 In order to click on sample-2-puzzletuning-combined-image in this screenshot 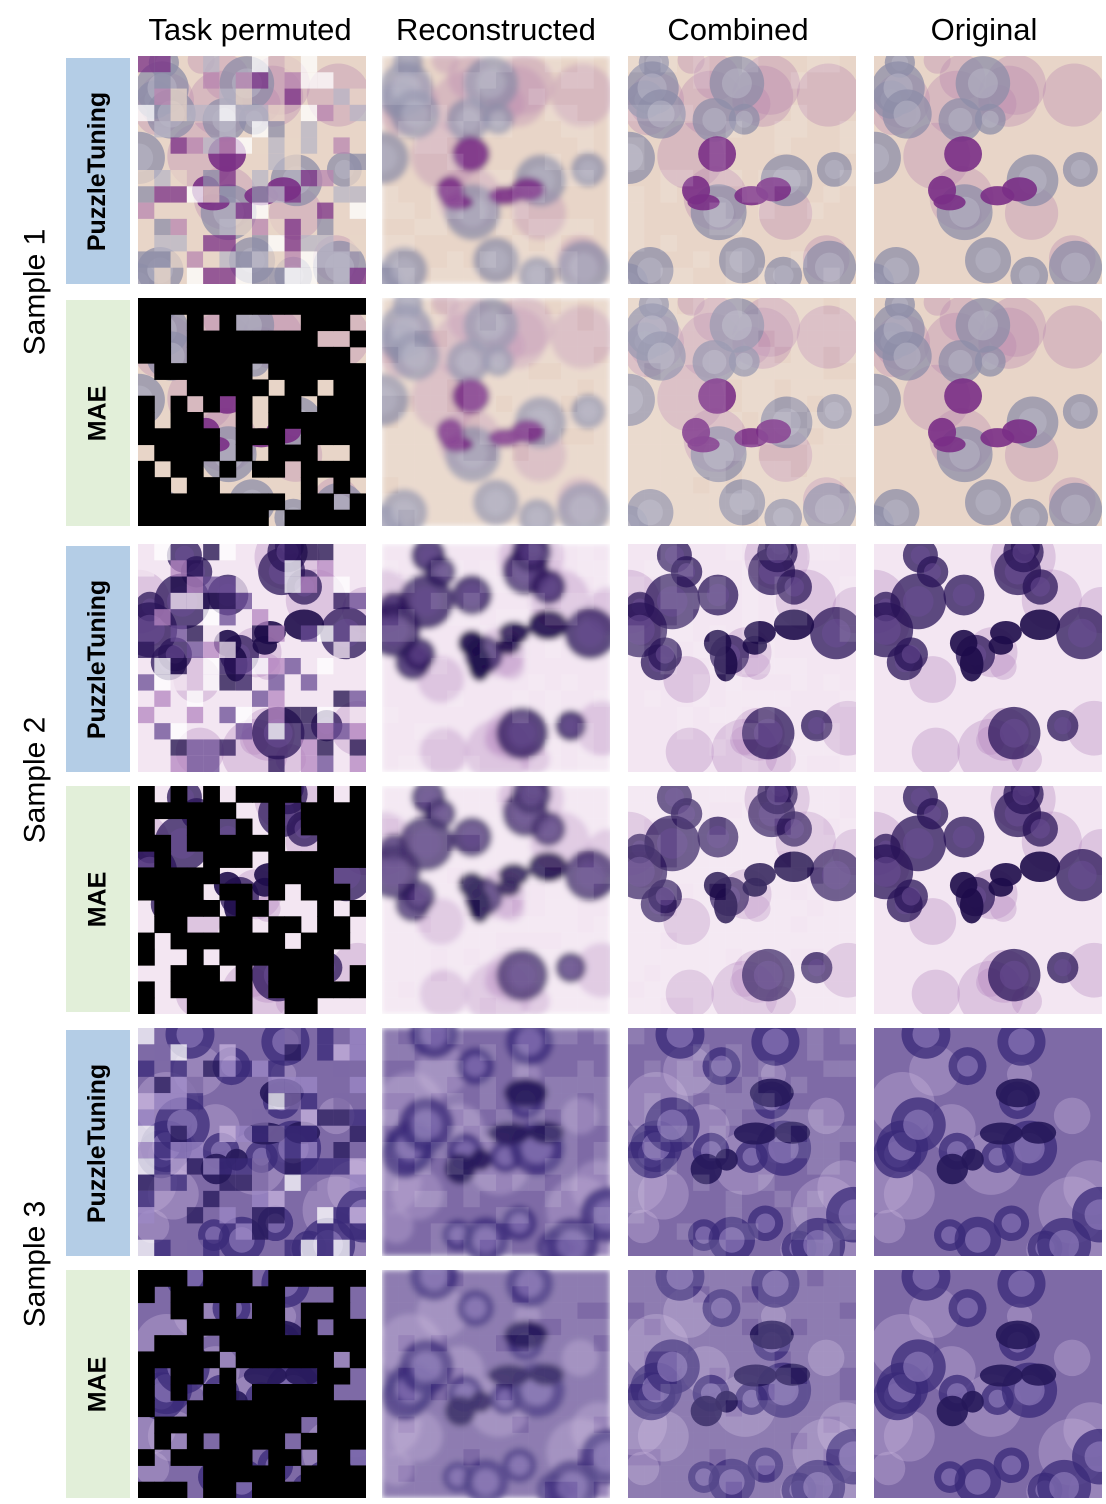, I will do `click(742, 658)`.